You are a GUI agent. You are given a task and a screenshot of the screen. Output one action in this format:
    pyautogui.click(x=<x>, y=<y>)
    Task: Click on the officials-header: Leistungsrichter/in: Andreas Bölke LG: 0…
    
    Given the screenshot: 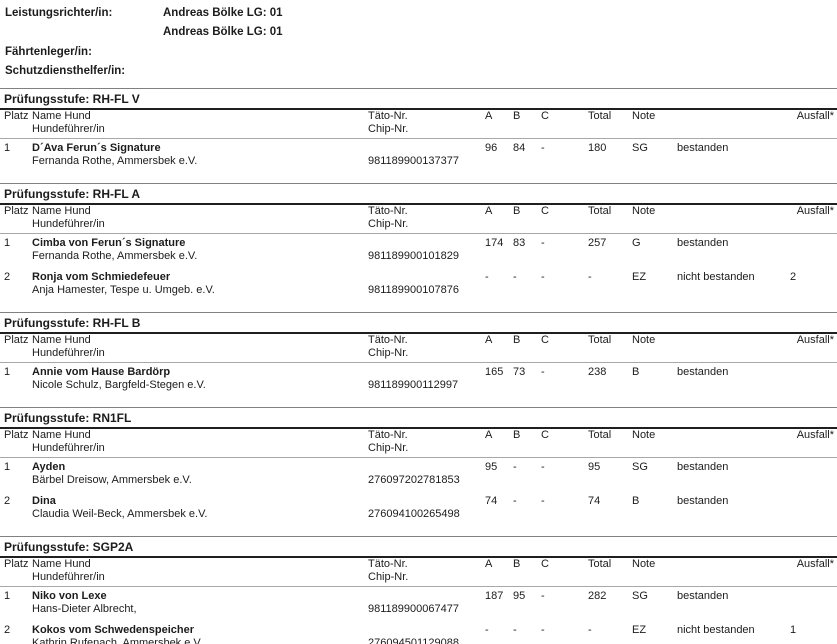 What is the action you would take?
    pyautogui.click(x=418, y=44)
    